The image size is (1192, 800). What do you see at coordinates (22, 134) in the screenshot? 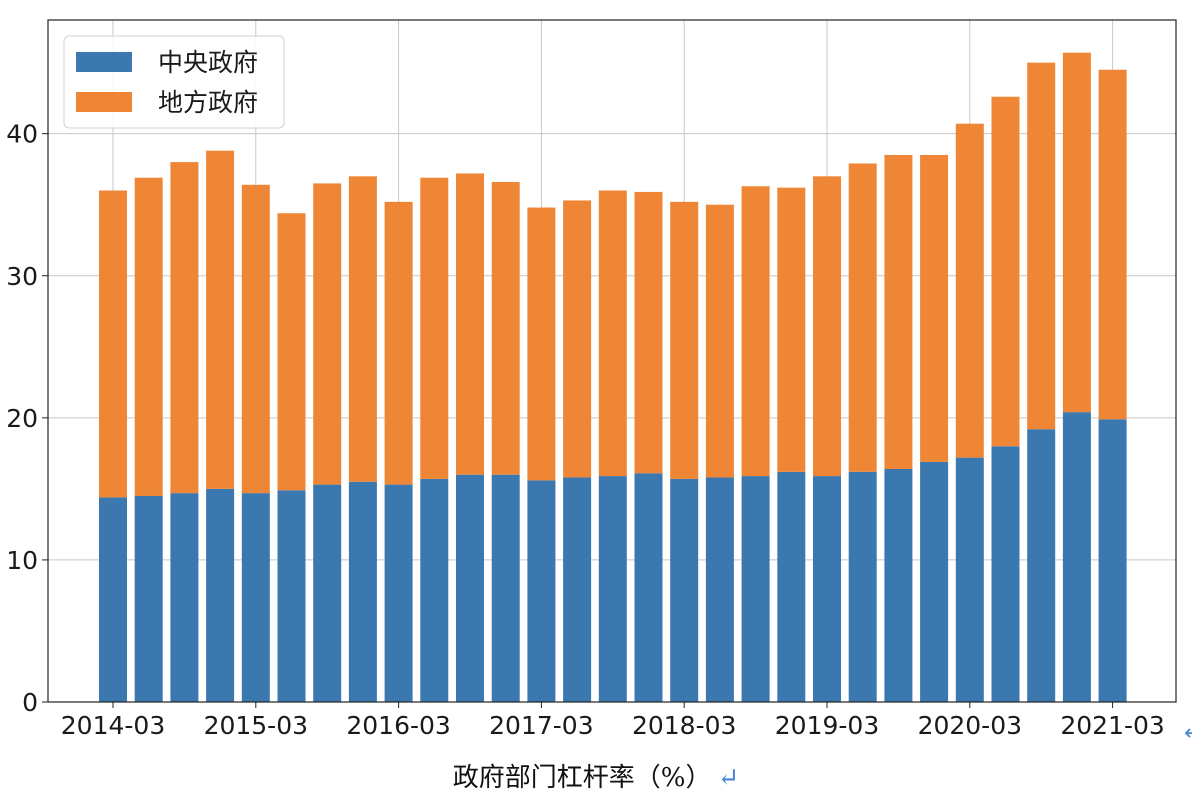
I see `y-tick-label: 40` at bounding box center [22, 134].